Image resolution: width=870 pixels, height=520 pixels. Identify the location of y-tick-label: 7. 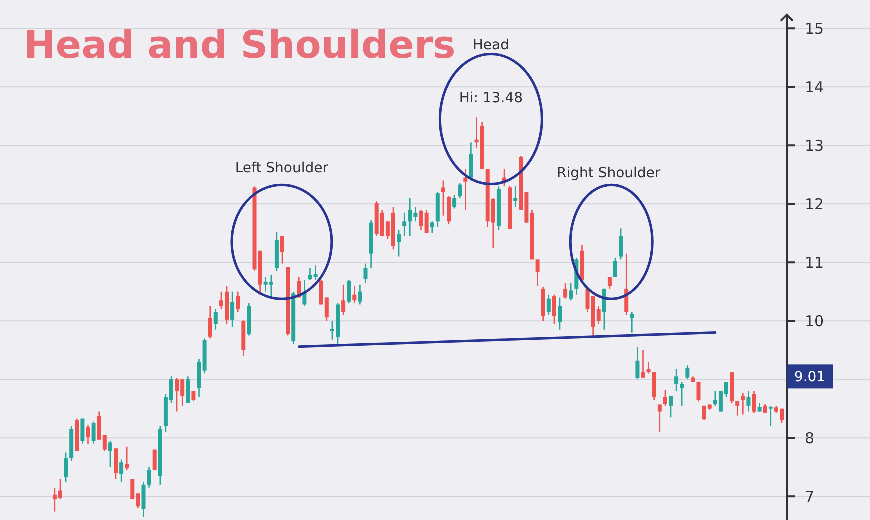
(810, 497).